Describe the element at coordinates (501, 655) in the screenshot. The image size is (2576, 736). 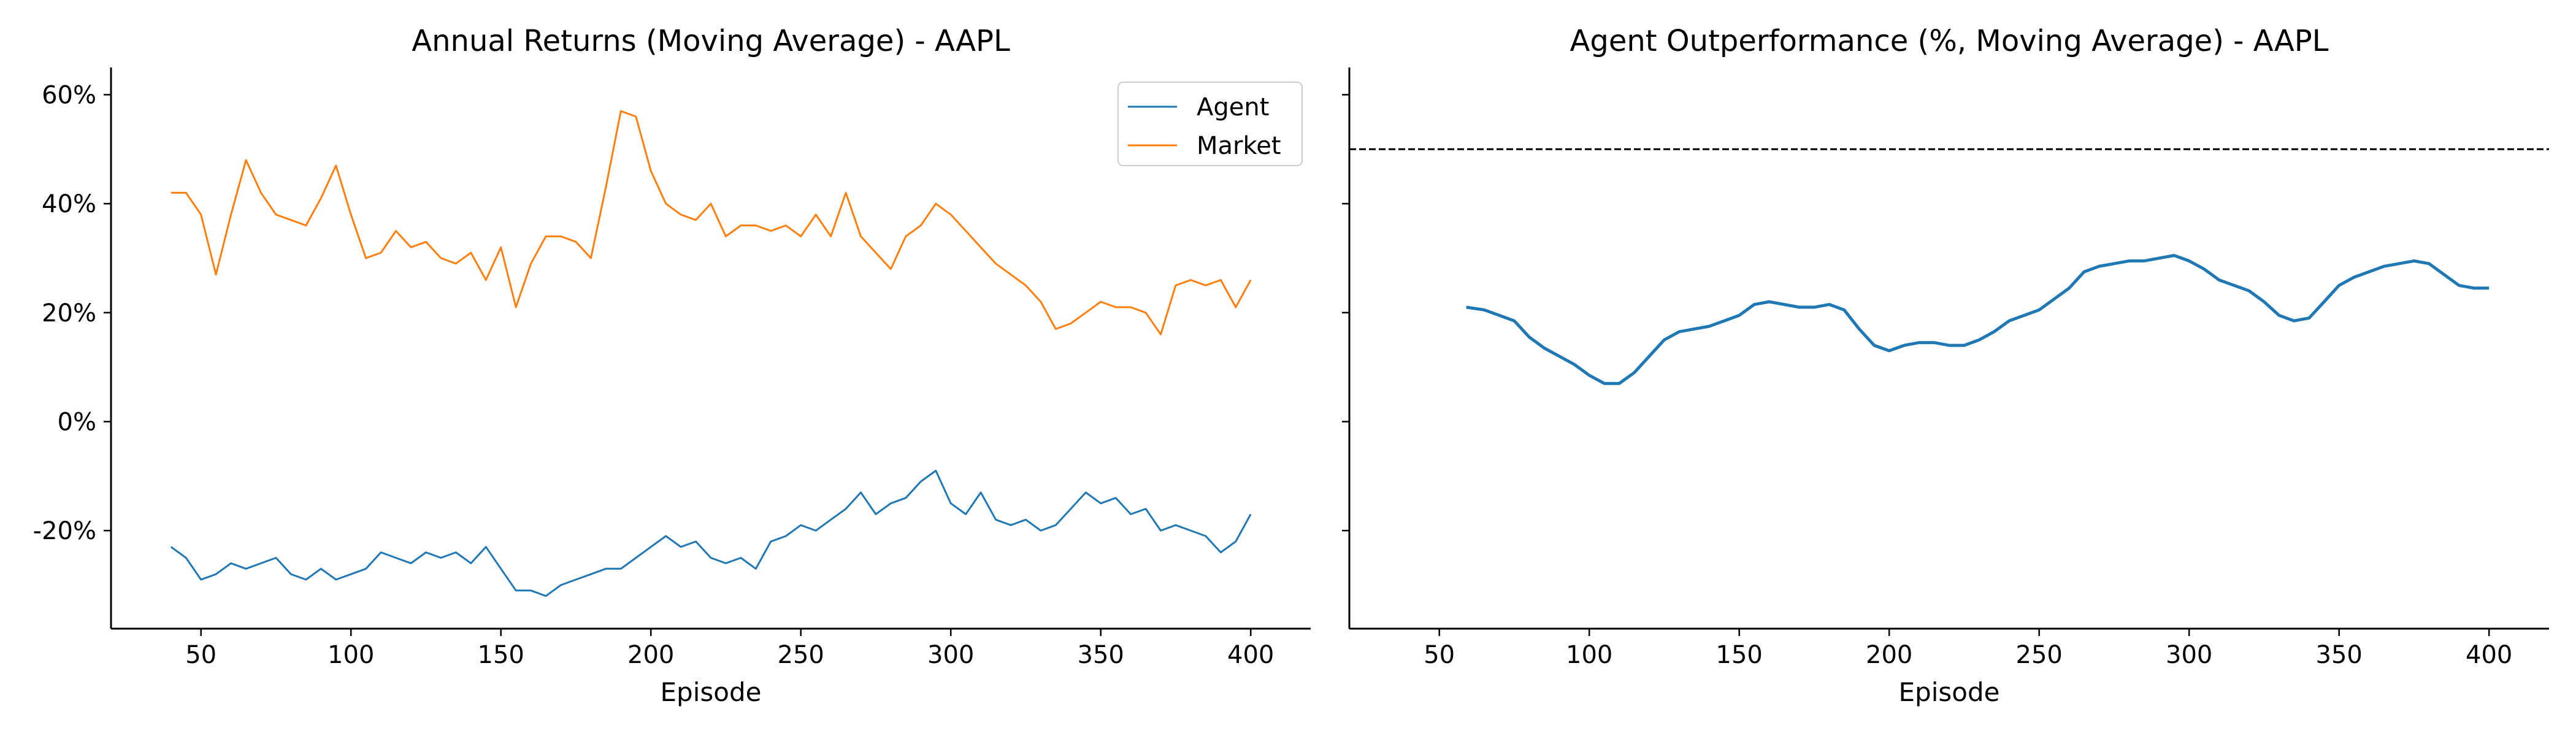
I see `returns-x-tick-label: 150` at that location.